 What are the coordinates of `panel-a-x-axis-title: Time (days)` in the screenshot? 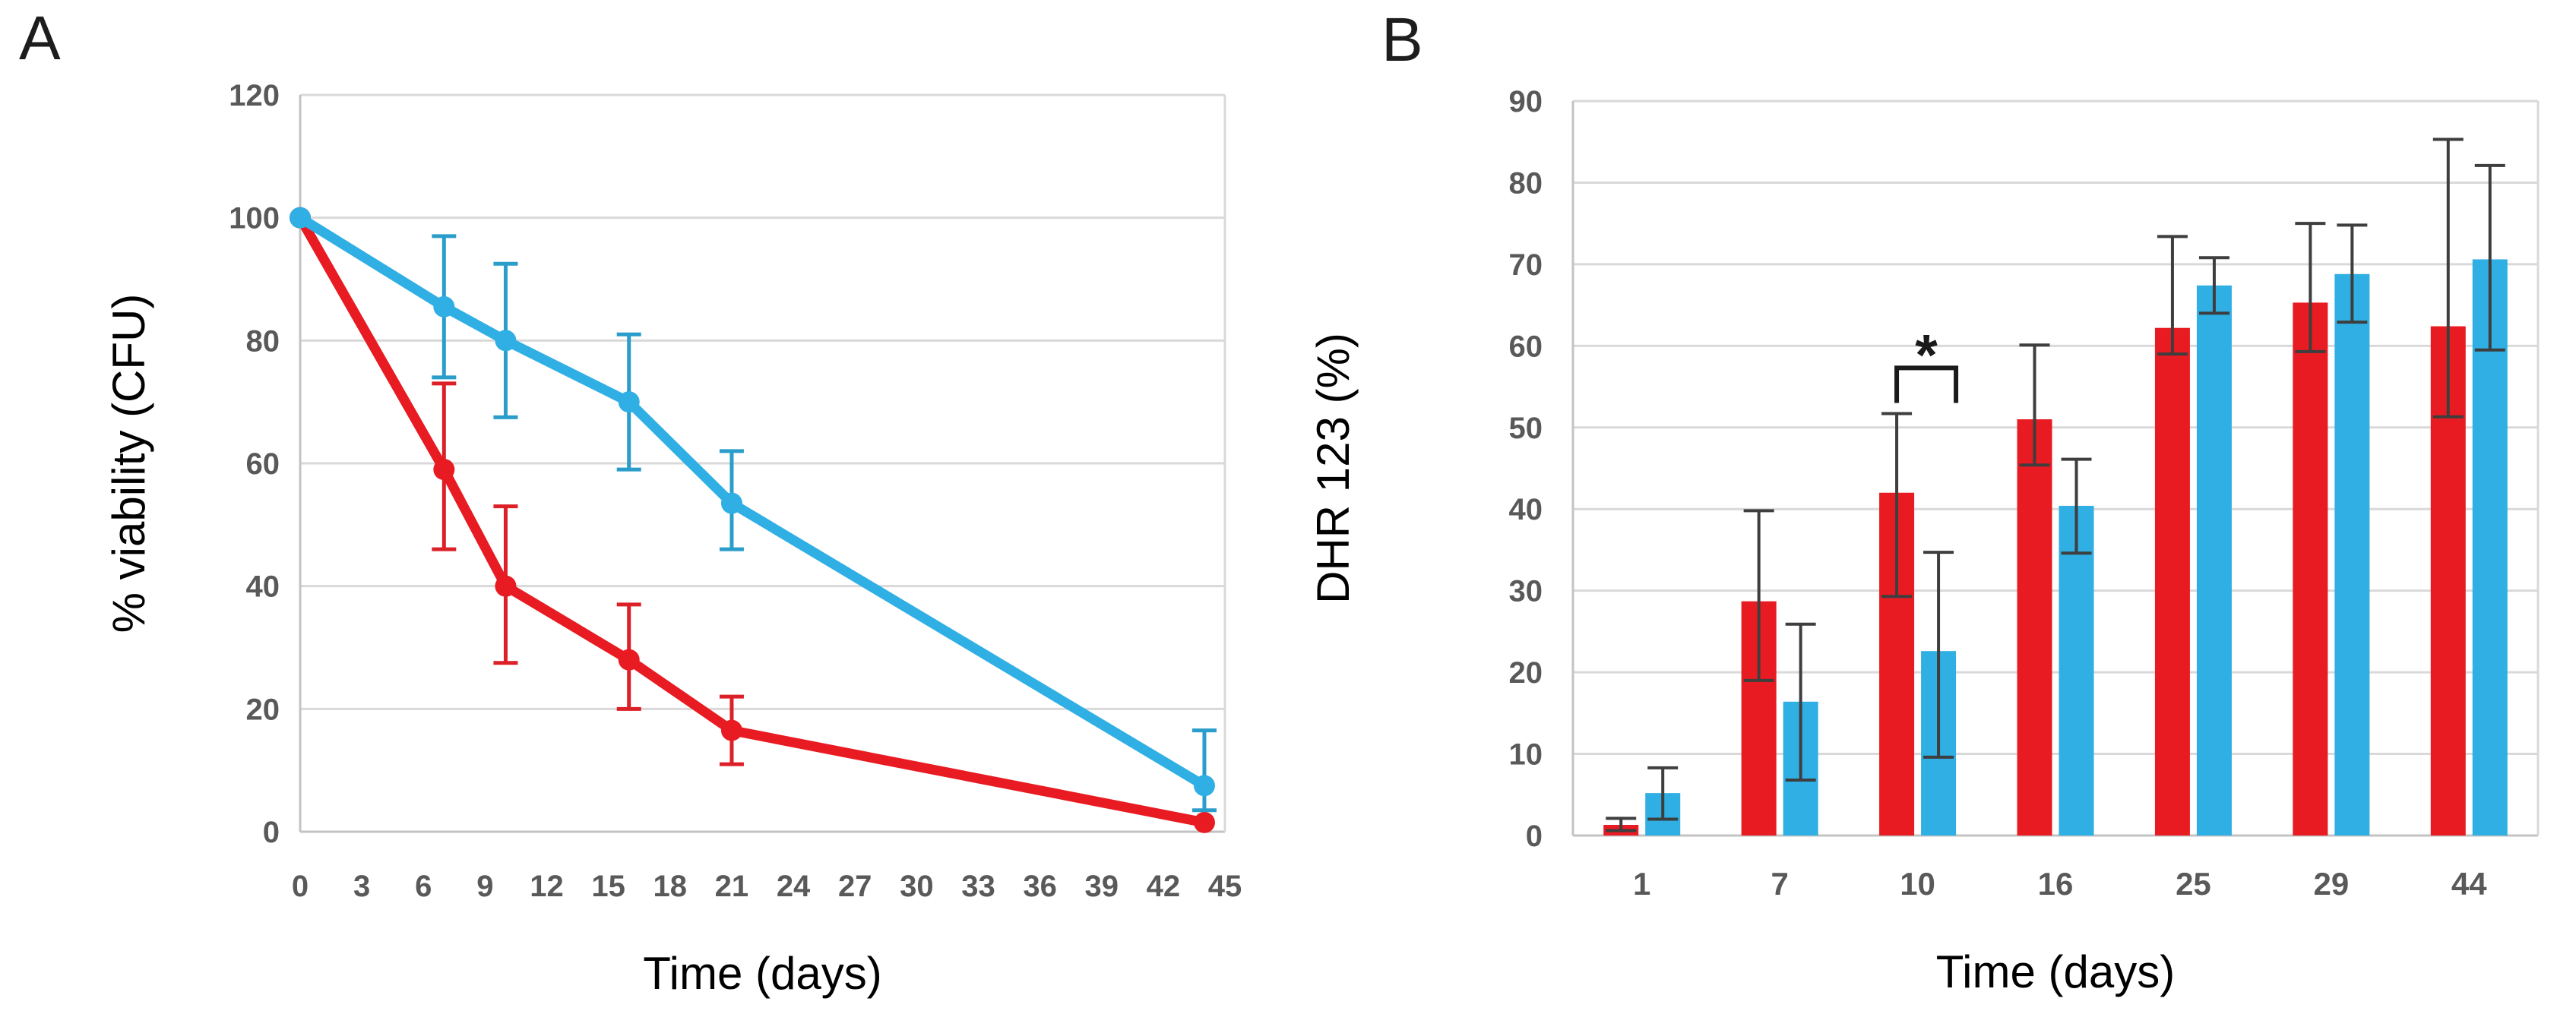 It's located at (762, 973).